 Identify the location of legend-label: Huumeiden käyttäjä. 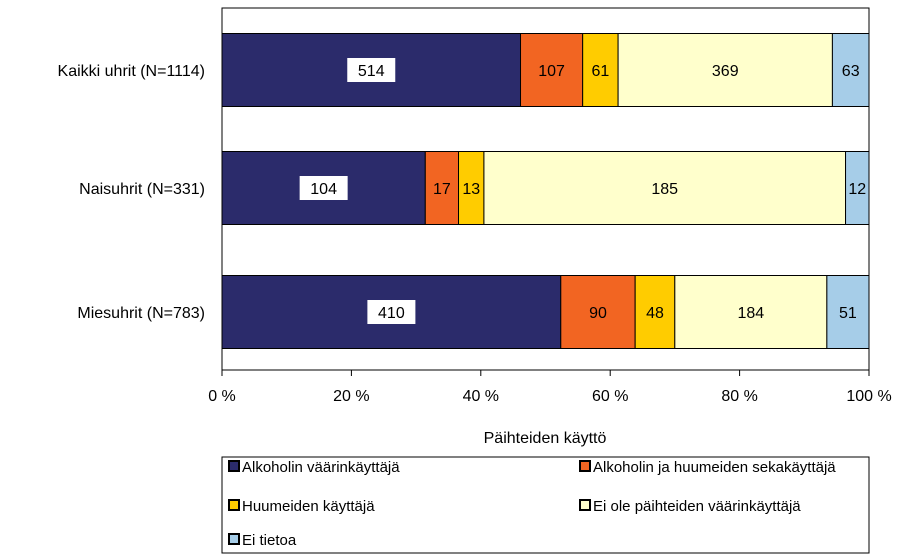
(308, 506).